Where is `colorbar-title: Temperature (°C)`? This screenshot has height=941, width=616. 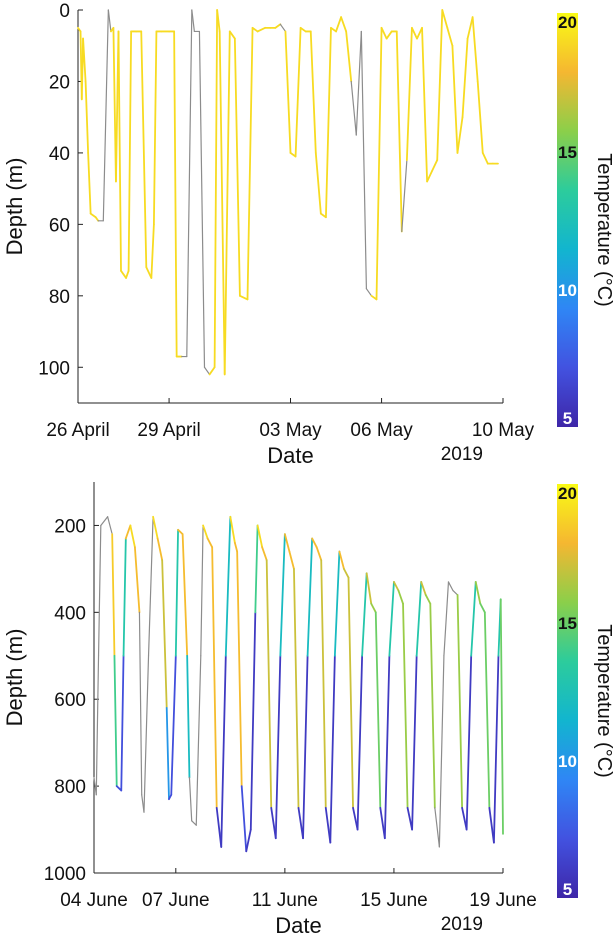
colorbar-title: Temperature (°C) is located at coordinates (604, 701).